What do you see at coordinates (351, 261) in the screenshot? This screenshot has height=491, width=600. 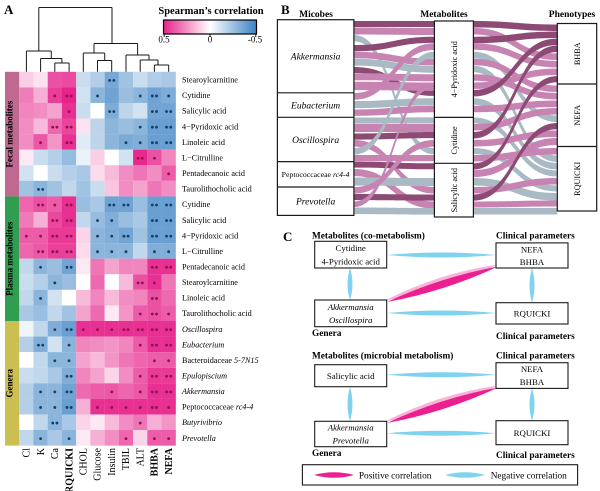 I see `svg-text: 4-Pyridoxic acid` at bounding box center [351, 261].